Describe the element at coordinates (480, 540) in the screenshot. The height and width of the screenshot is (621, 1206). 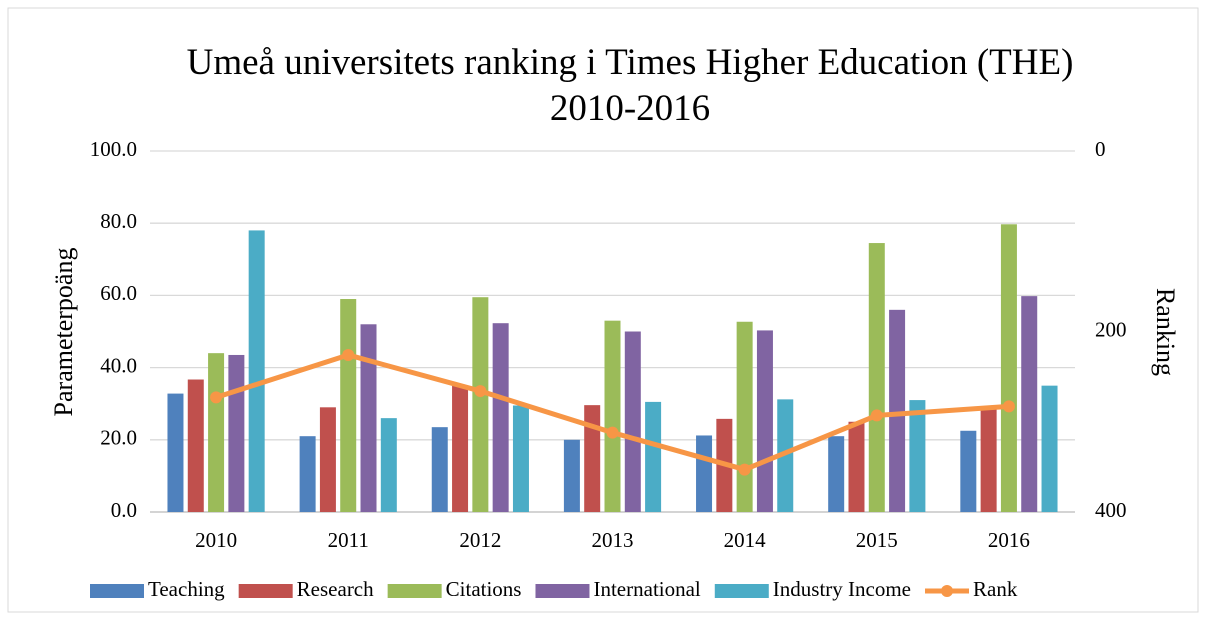
I see `x-tick-label: 2012` at that location.